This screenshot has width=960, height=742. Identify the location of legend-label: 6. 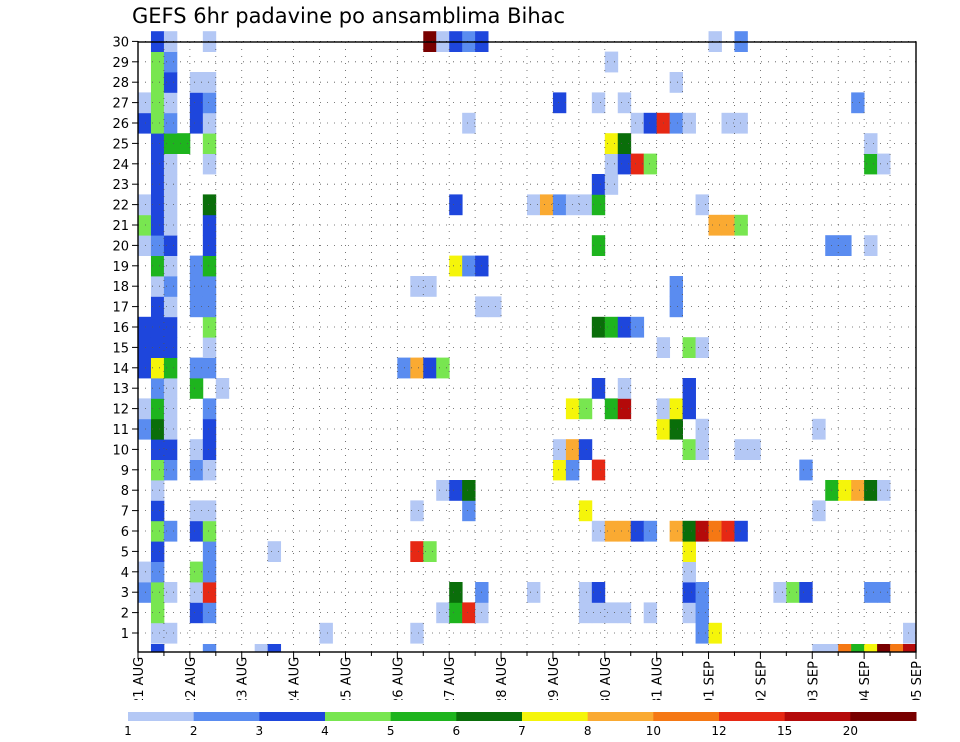
(457, 731).